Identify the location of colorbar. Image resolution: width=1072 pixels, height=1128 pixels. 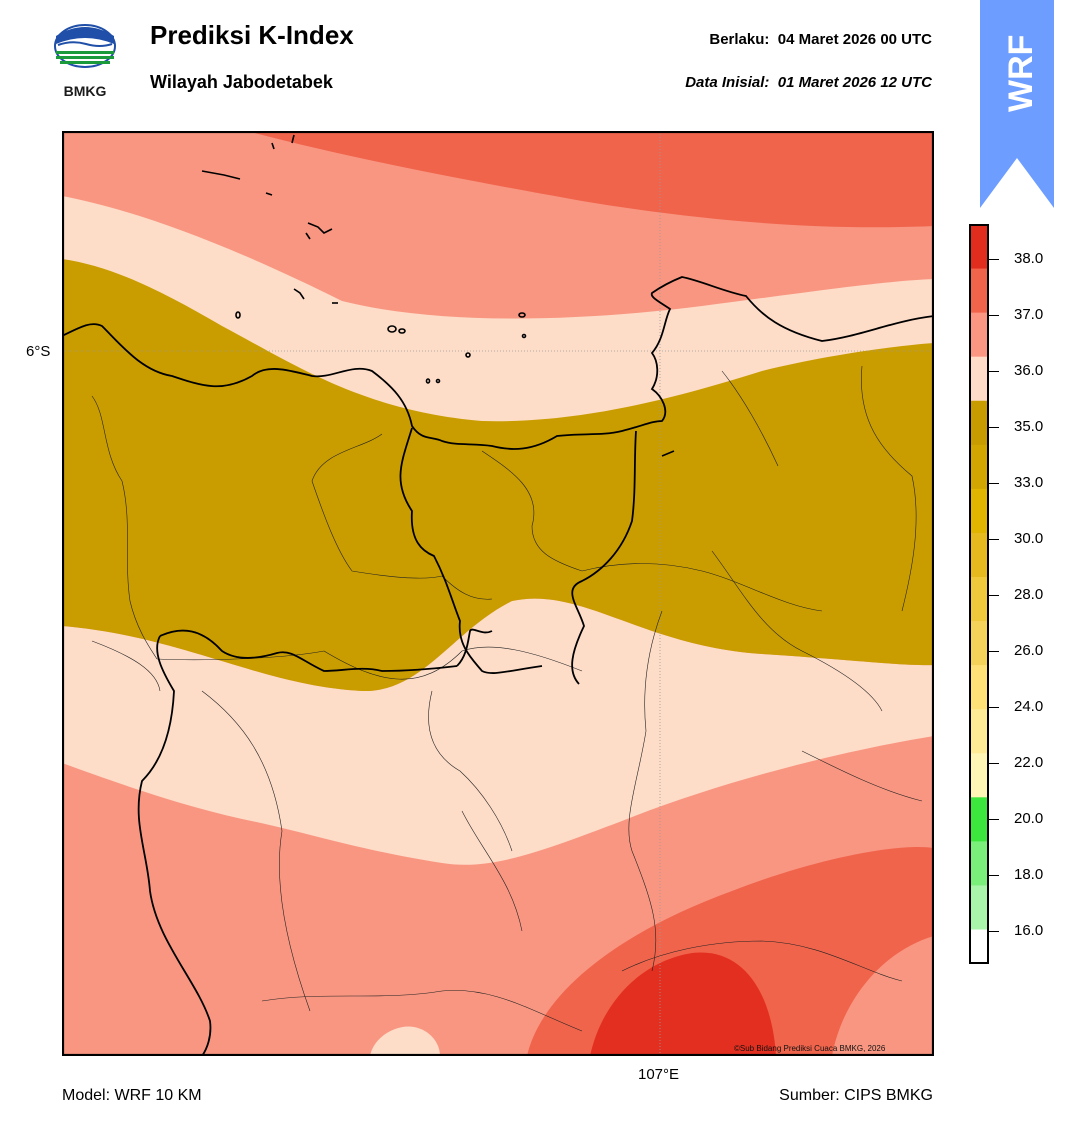
(979, 594).